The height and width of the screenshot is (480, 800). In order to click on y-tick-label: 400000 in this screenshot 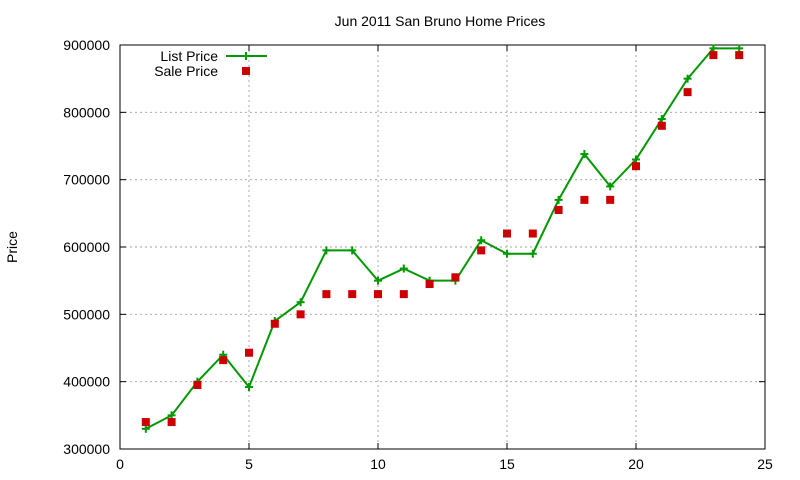, I will do `click(86, 382)`.